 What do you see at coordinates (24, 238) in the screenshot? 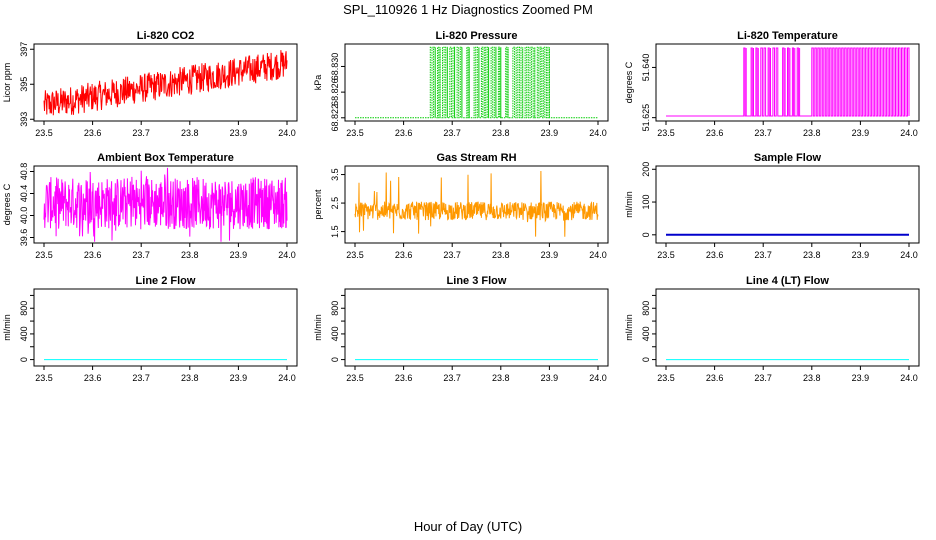
I see `y-tick-label: 39.6` at bounding box center [24, 238].